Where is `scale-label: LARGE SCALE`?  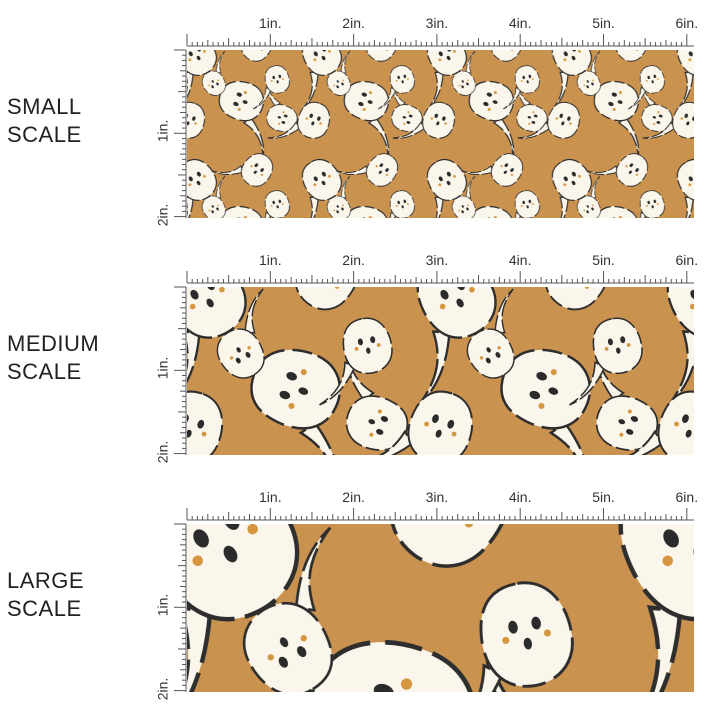
scale-label: LARGE SCALE is located at coordinates (45, 595).